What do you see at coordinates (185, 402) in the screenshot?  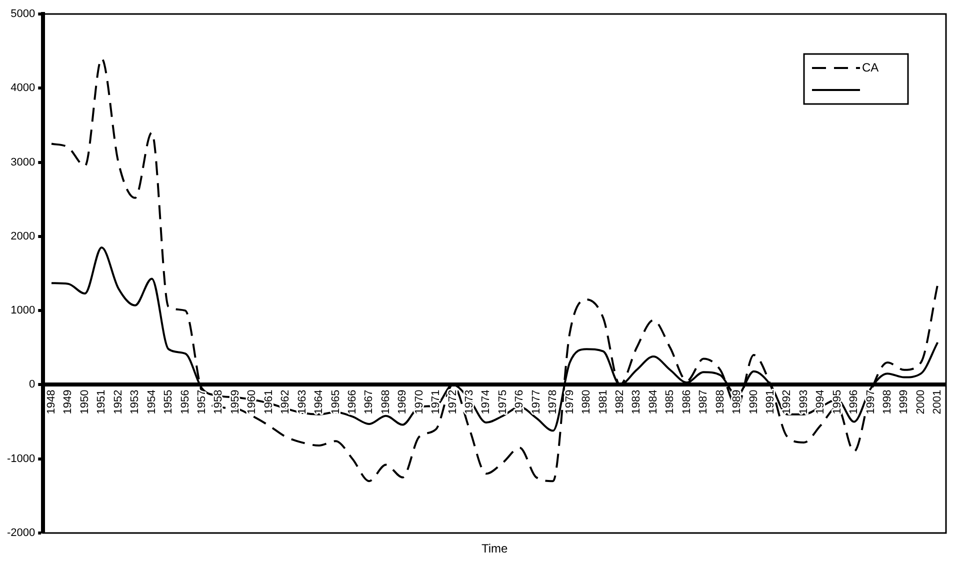 I see `x-tick-label: 1956` at bounding box center [185, 402].